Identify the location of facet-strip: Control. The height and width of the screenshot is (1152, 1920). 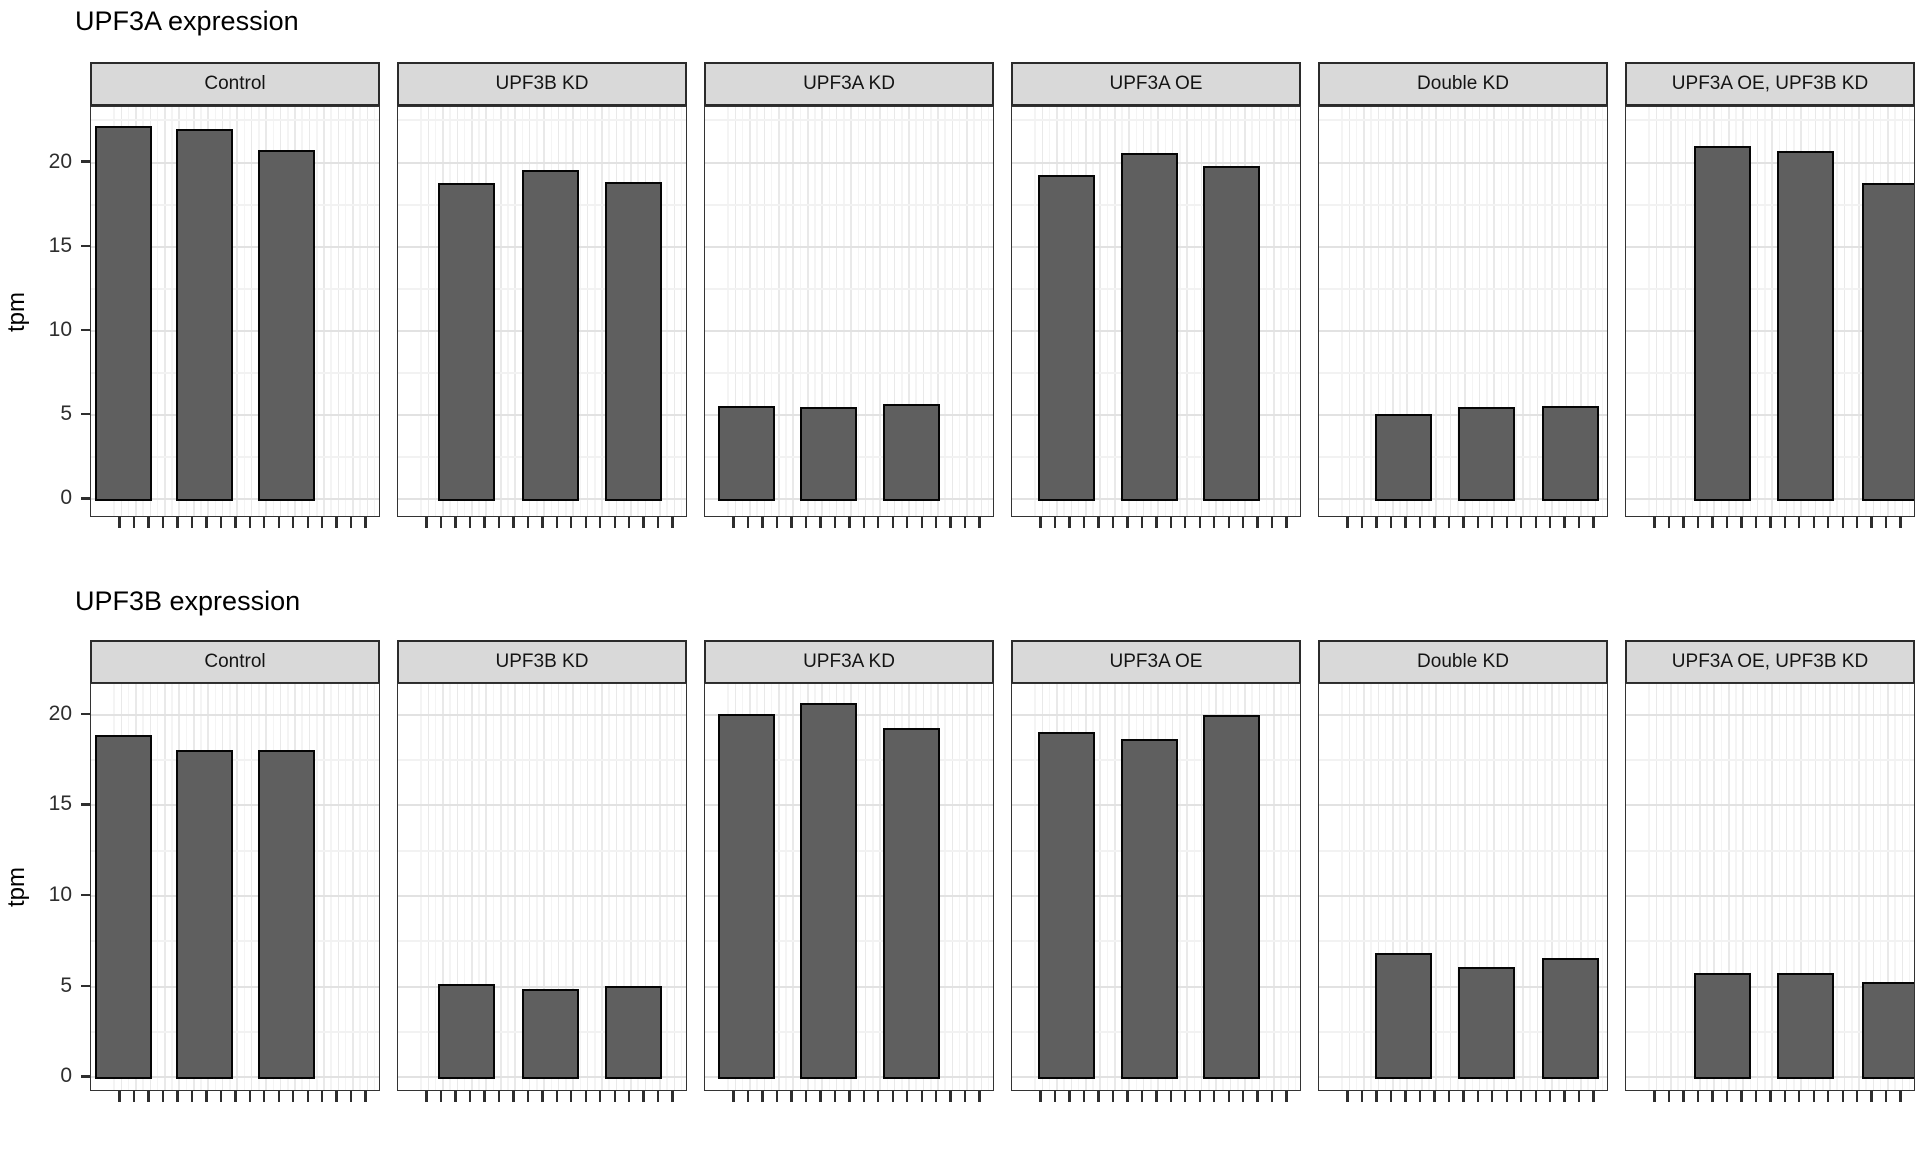
(235, 84).